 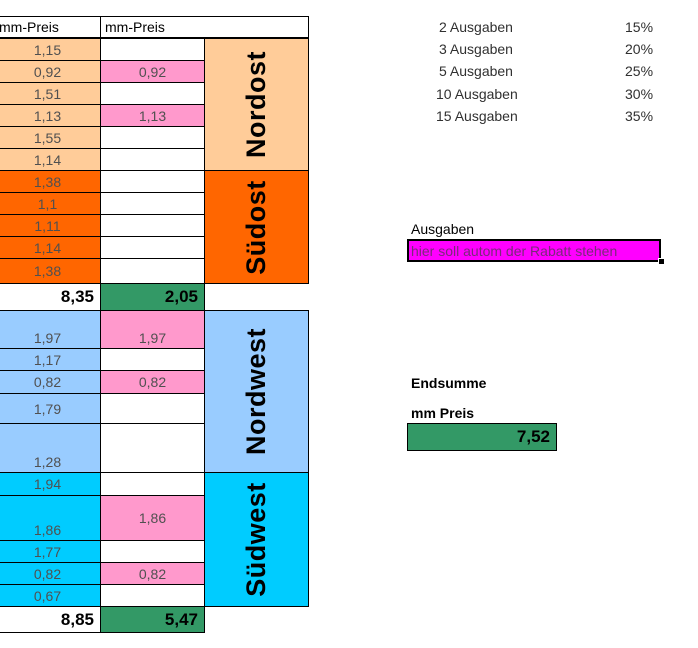 I want to click on sum-east-col2: 2,05, so click(x=152, y=297).